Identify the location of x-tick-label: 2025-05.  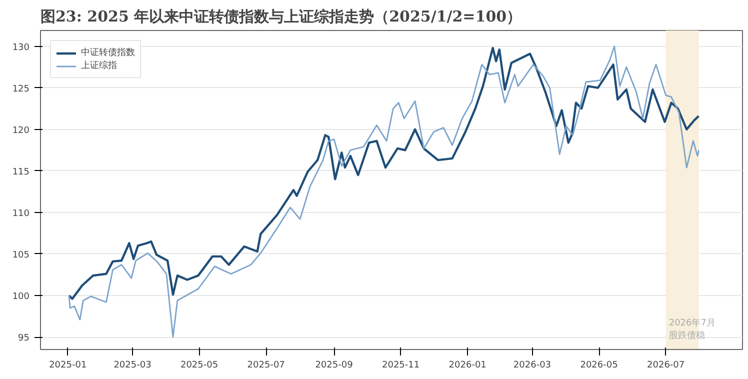
(199, 365).